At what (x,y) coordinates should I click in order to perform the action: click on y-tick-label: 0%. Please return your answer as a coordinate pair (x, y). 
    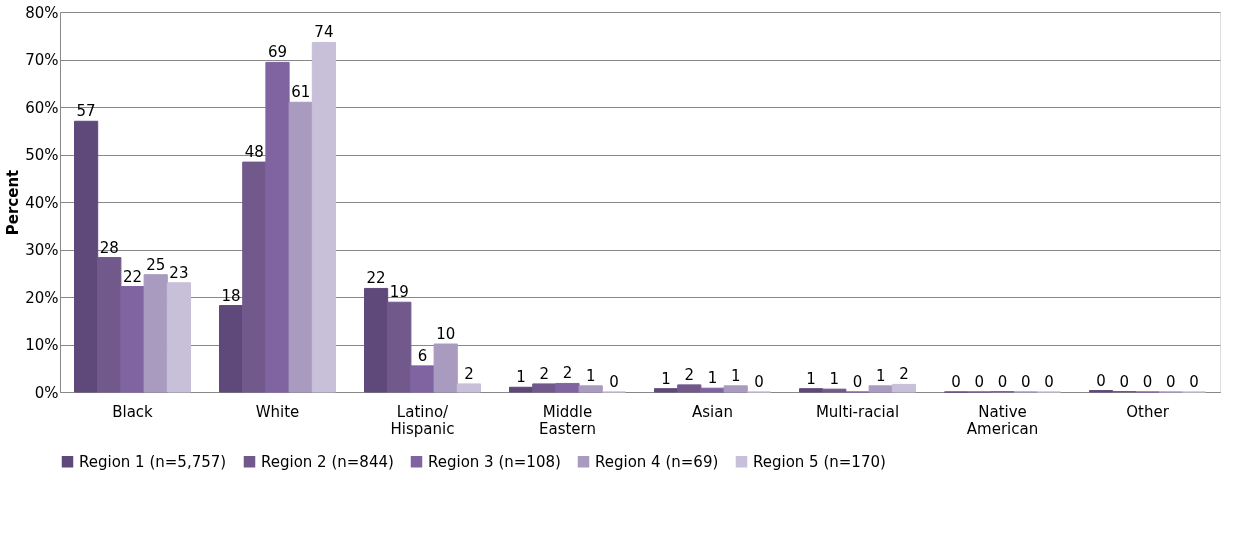
    Looking at the image, I should click on (46, 392).